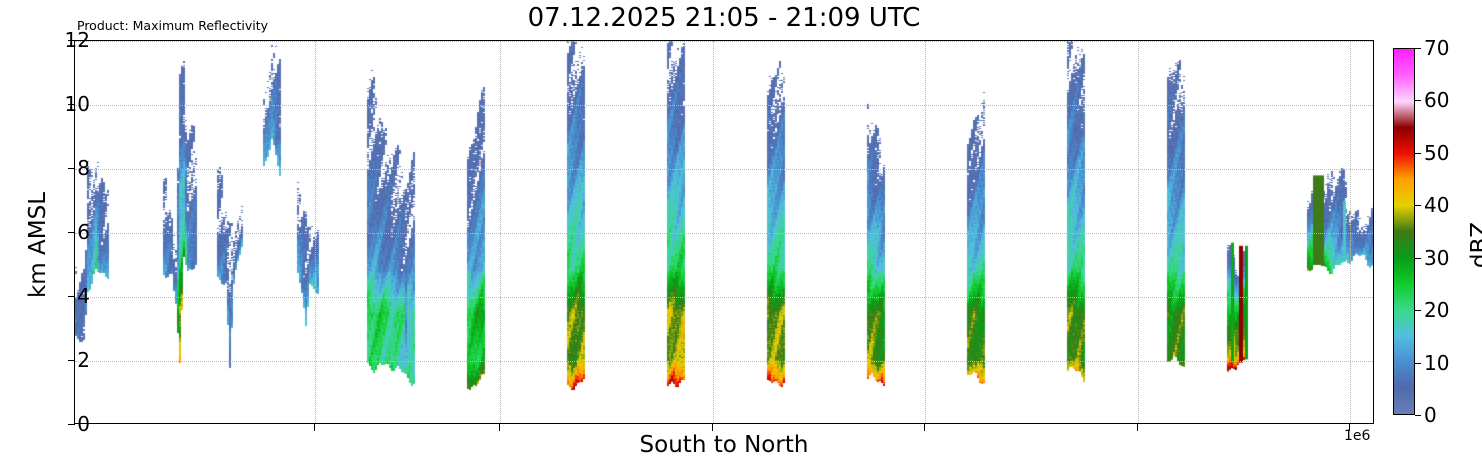  I want to click on colorbar-tick-label: 30, so click(1437, 257).